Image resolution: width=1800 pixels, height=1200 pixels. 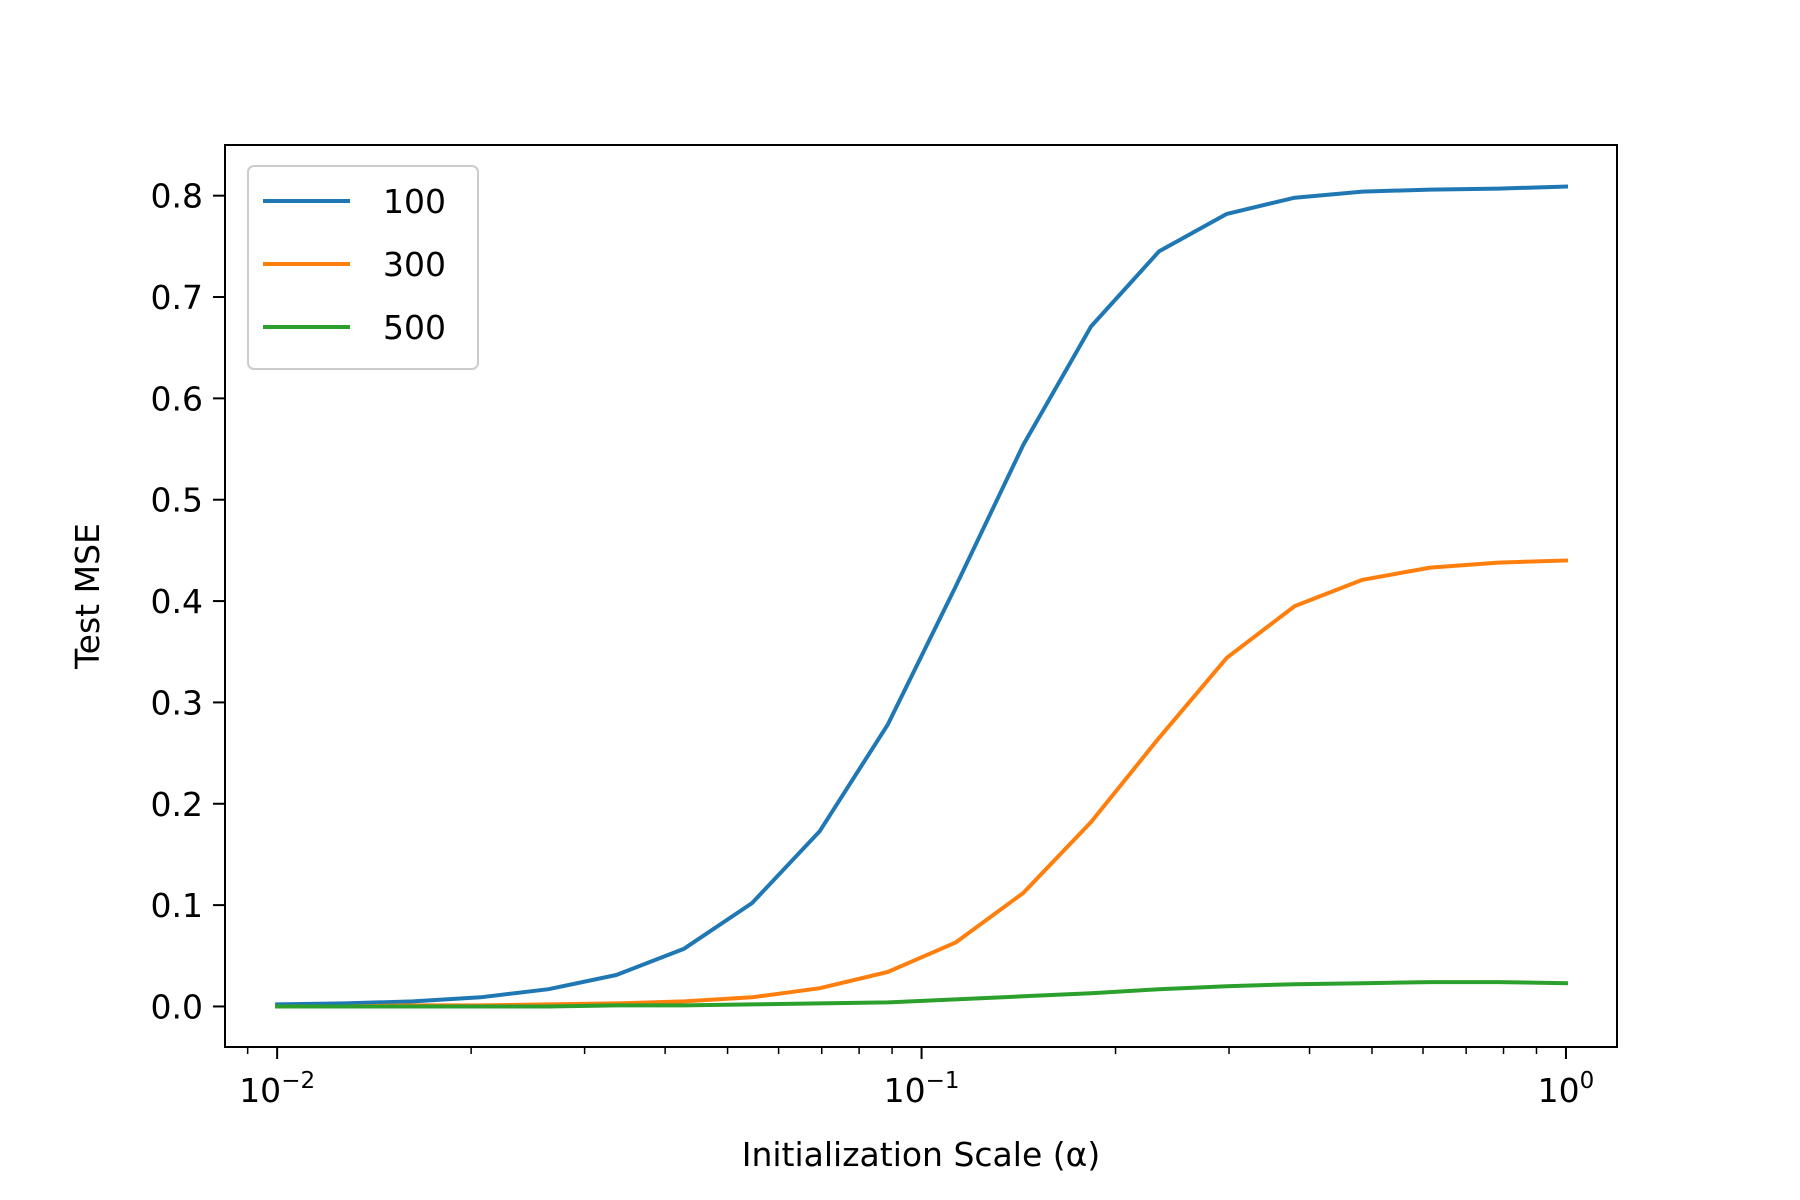 I want to click on x-tick-label: 10⁰, so click(x=1566, y=1089).